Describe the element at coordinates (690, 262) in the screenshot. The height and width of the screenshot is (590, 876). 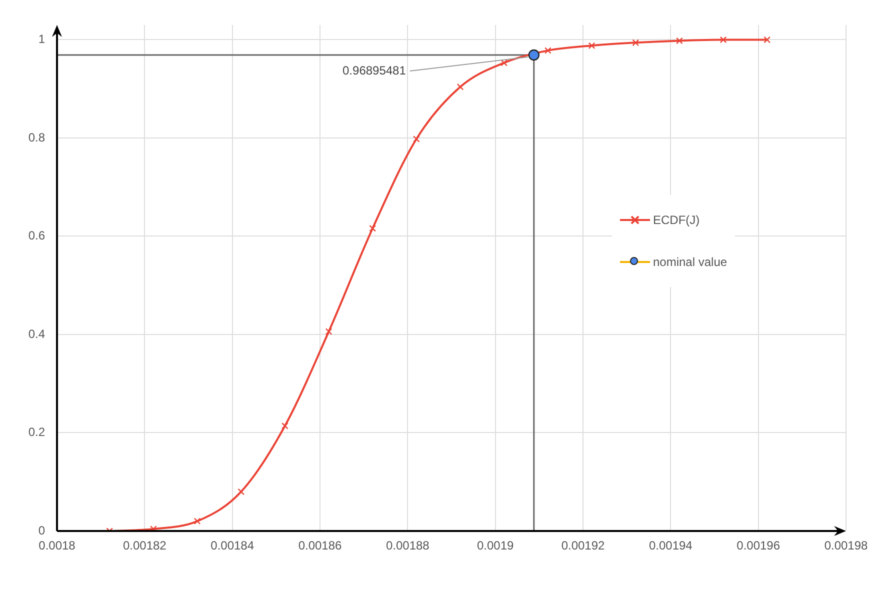
I see `legend-label: nominal value` at that location.